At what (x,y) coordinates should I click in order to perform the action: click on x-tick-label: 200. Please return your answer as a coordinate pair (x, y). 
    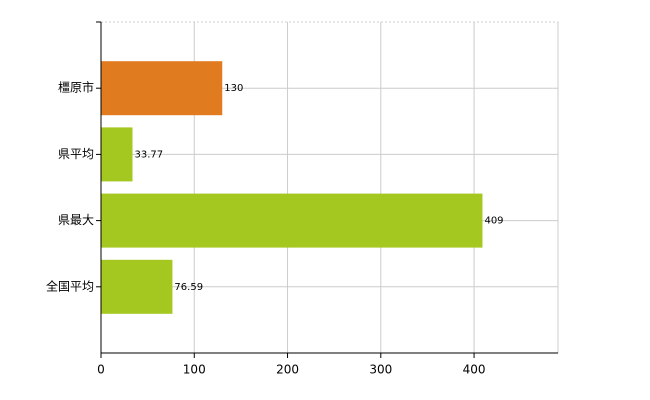
    Looking at the image, I should click on (287, 370).